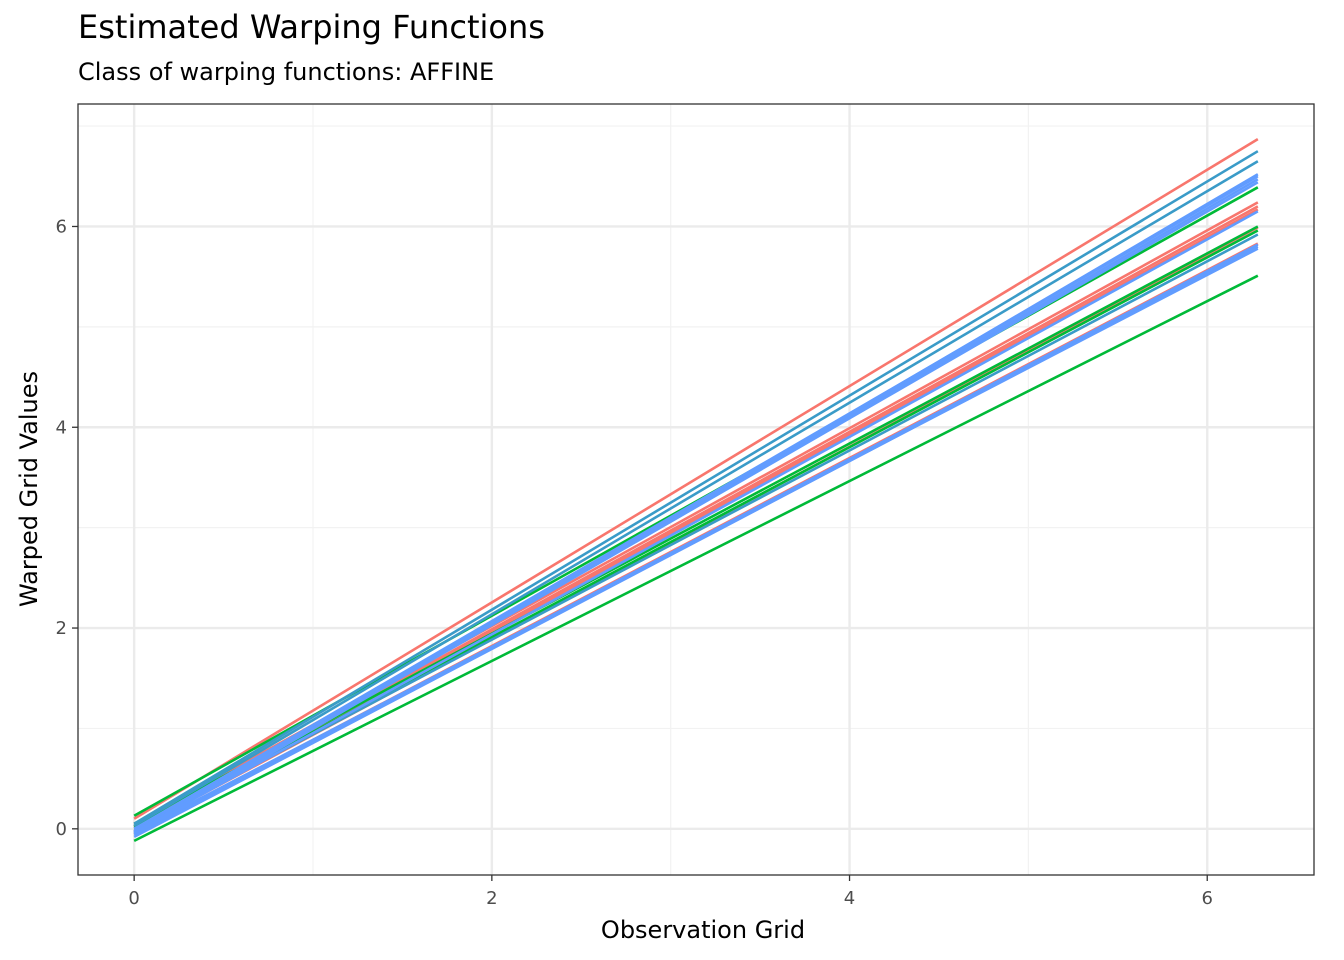  Describe the element at coordinates (286, 72) in the screenshot. I see `chart-subtitle: Class of warping functions: AFFINE` at that location.